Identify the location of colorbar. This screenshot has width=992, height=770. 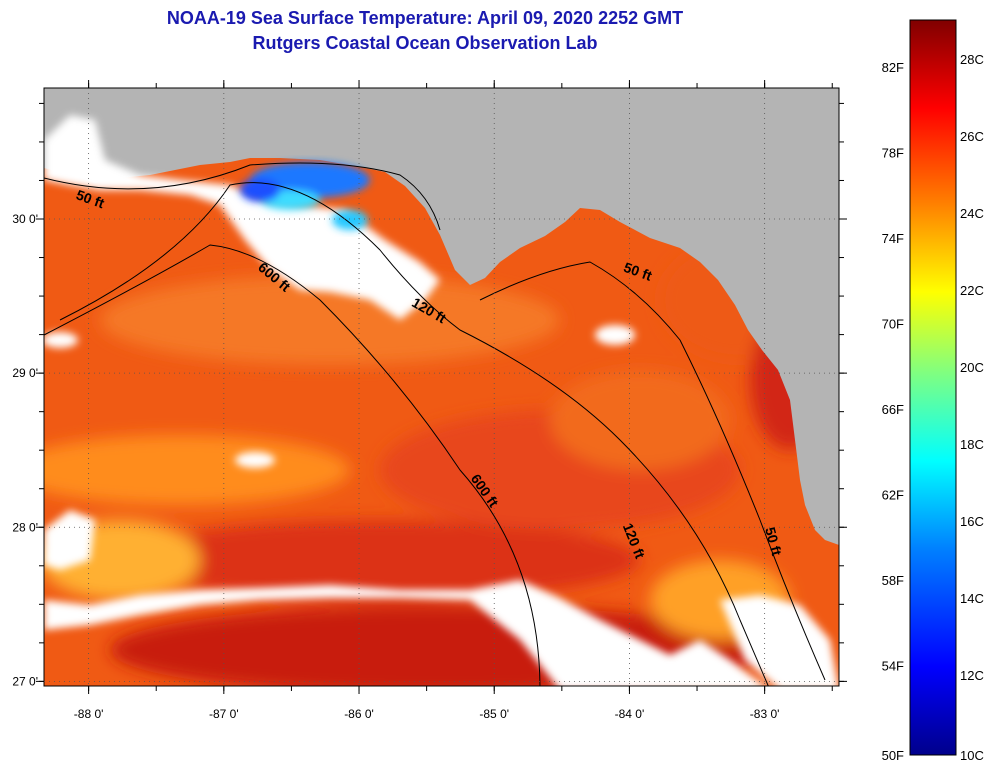
(933, 387).